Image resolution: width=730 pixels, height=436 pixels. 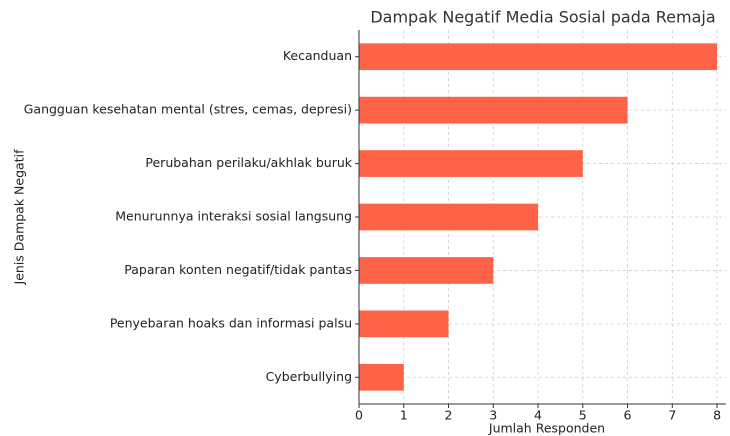 I want to click on x-tick-label: 7, so click(x=672, y=415).